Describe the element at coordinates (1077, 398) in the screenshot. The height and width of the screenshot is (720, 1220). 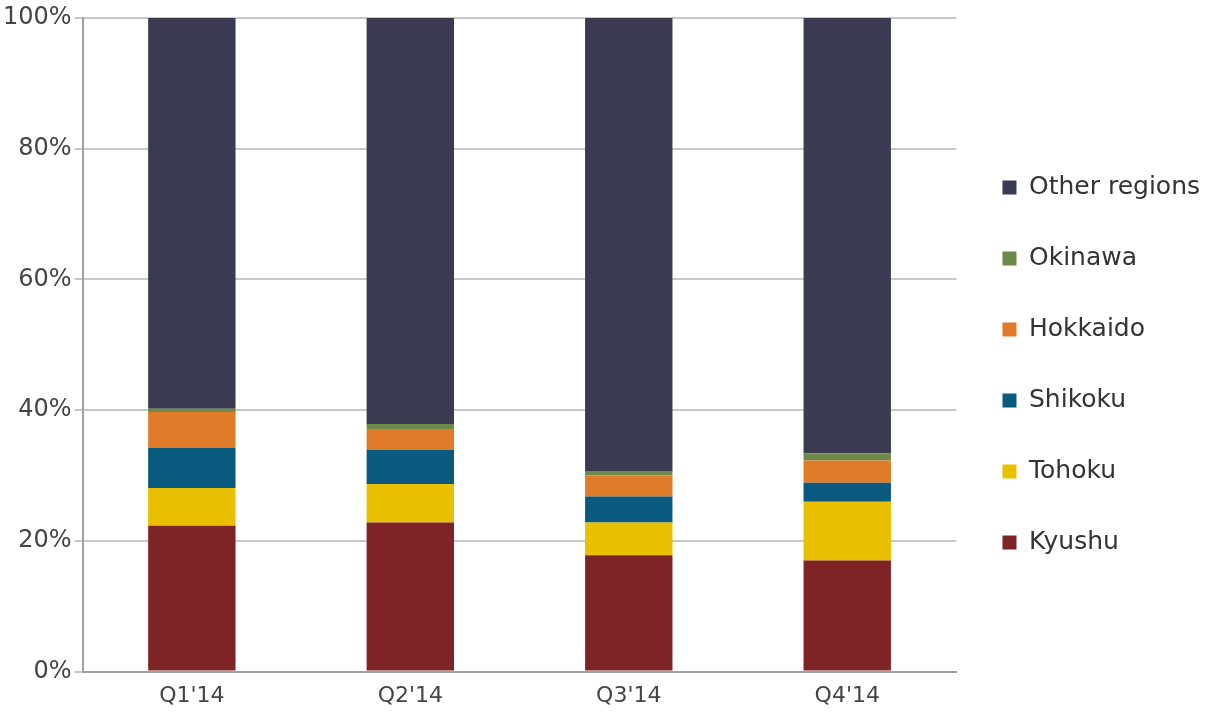
I see `legend-label: Shikoku` at that location.